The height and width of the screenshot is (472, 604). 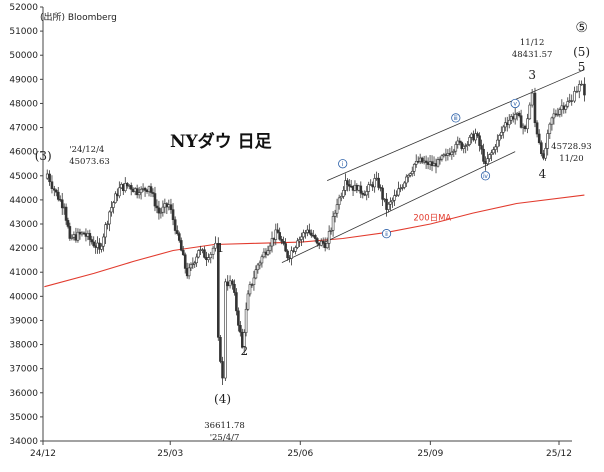 What do you see at coordinates (23, 177) in the screenshot?
I see `y-tick-label: 45000` at bounding box center [23, 177].